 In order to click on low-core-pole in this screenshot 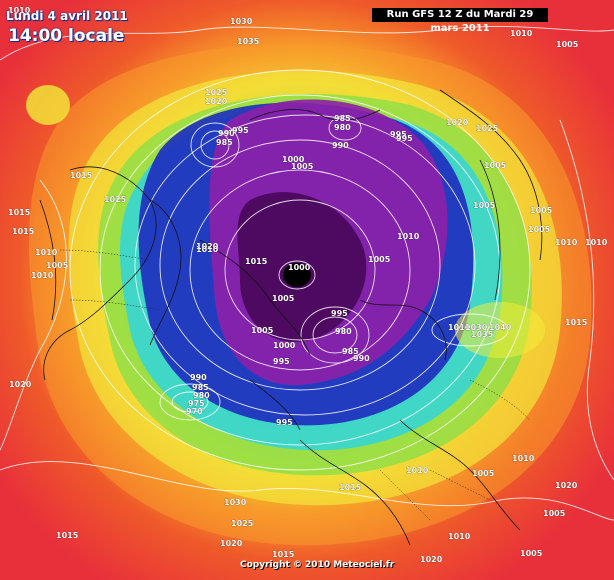, I will do `click(297, 275)`.